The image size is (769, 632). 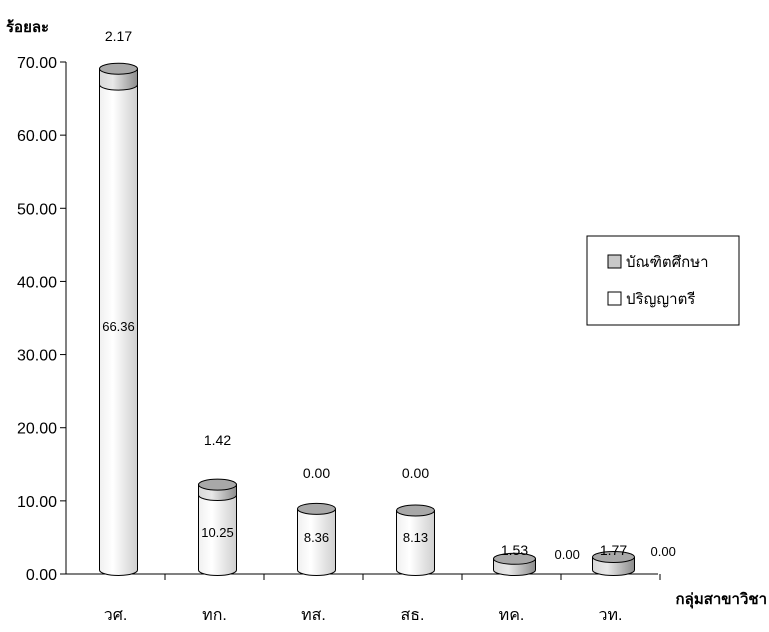 What do you see at coordinates (118, 36) in the screenshot?
I see `data-label-graduate: 2.17` at bounding box center [118, 36].